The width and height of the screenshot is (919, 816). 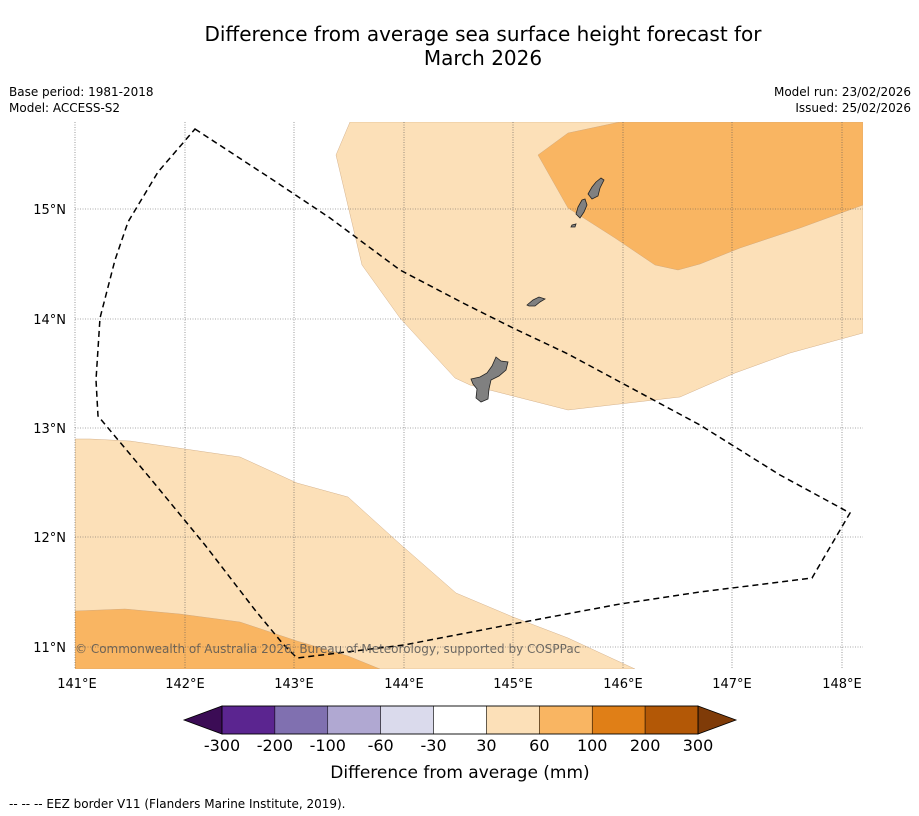 I want to click on colorbar-extend-low, so click(x=202, y=720).